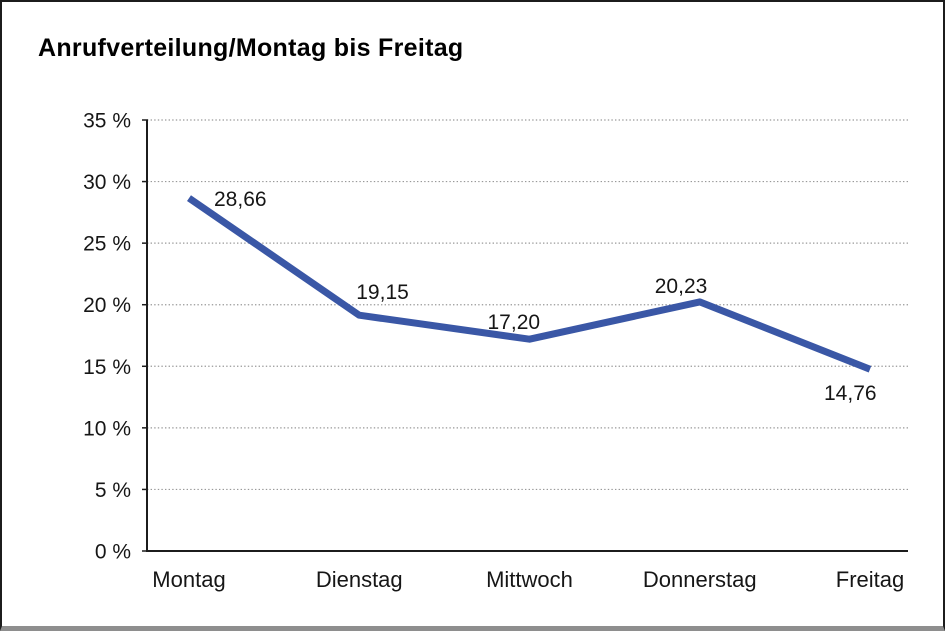 The image size is (945, 631). Describe the element at coordinates (107, 305) in the screenshot. I see `y-tick-label: 20 %` at that location.